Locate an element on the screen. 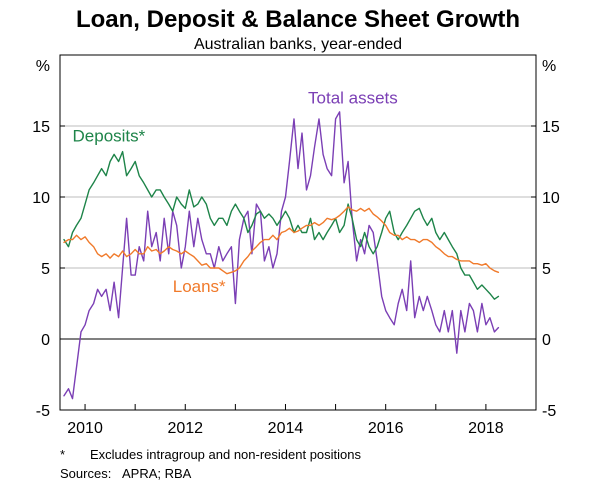 This screenshot has height=489, width=600. y-tick-label-left: 15 is located at coordinates (41, 127).